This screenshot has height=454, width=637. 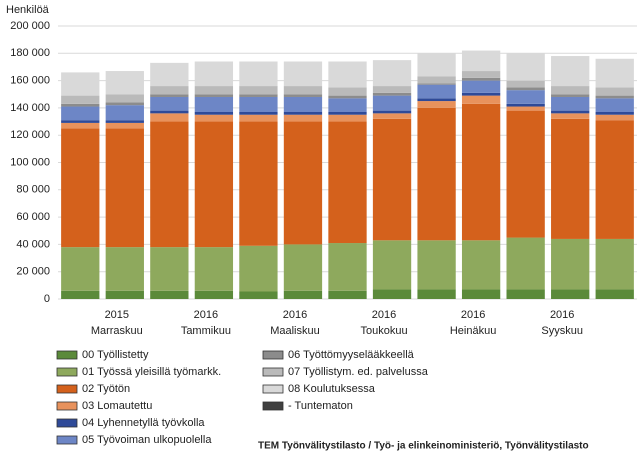 What do you see at coordinates (33, 244) in the screenshot?
I see `y-tick-label: 40 000` at bounding box center [33, 244].